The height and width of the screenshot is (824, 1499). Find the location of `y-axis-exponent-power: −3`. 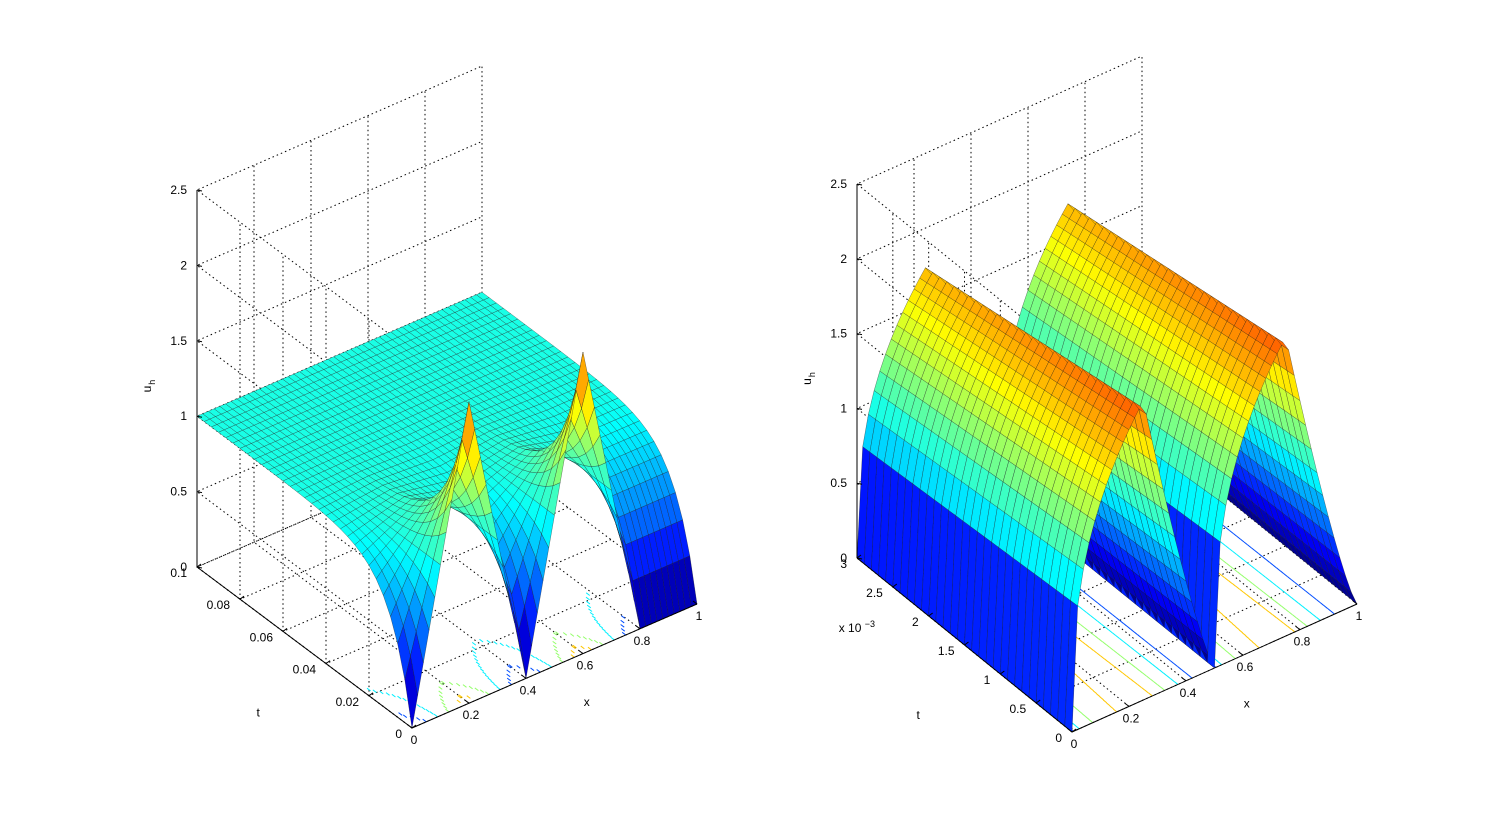

y-axis-exponent-power: −3 is located at coordinates (870, 624).